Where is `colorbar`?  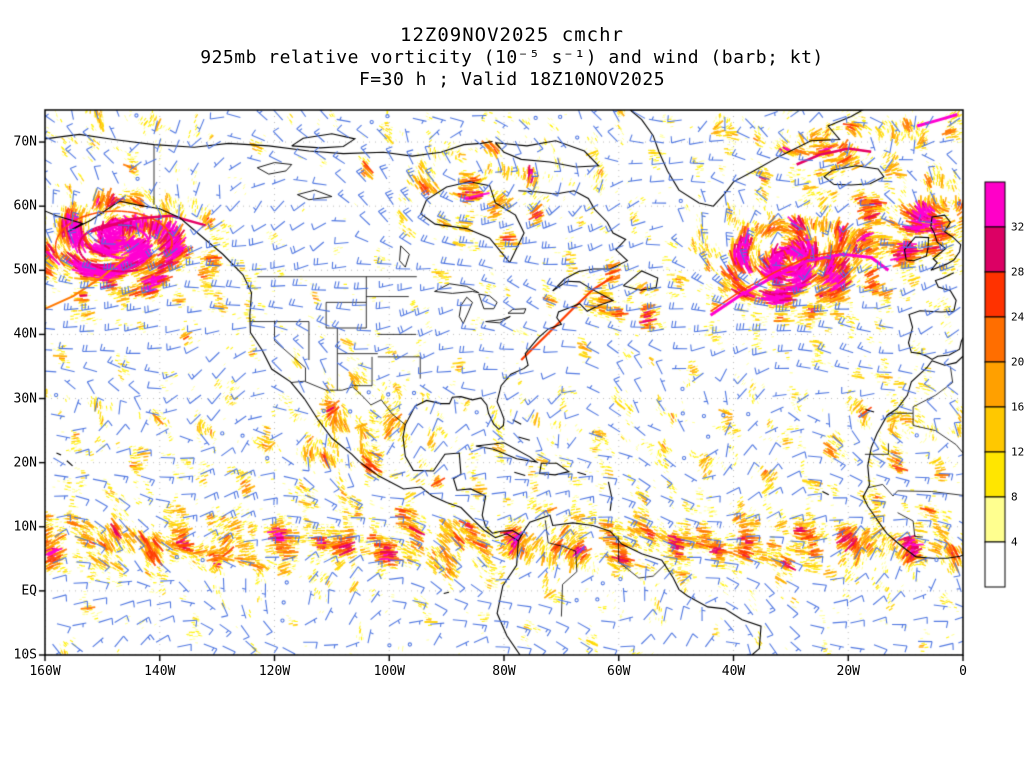
colorbar is located at coordinates (995, 384).